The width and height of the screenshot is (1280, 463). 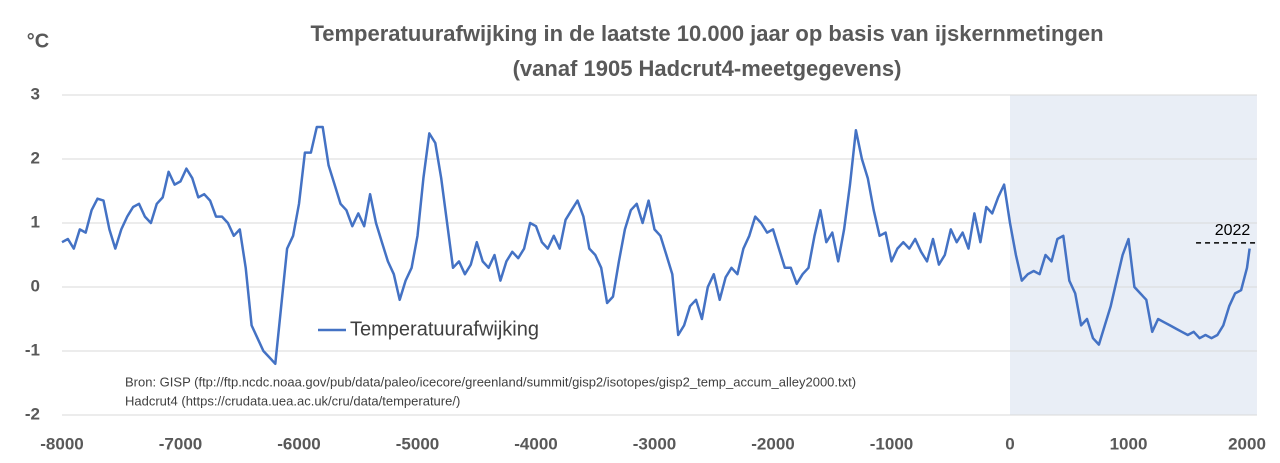 I want to click on x-tick-label: -8000, so click(x=61, y=443).